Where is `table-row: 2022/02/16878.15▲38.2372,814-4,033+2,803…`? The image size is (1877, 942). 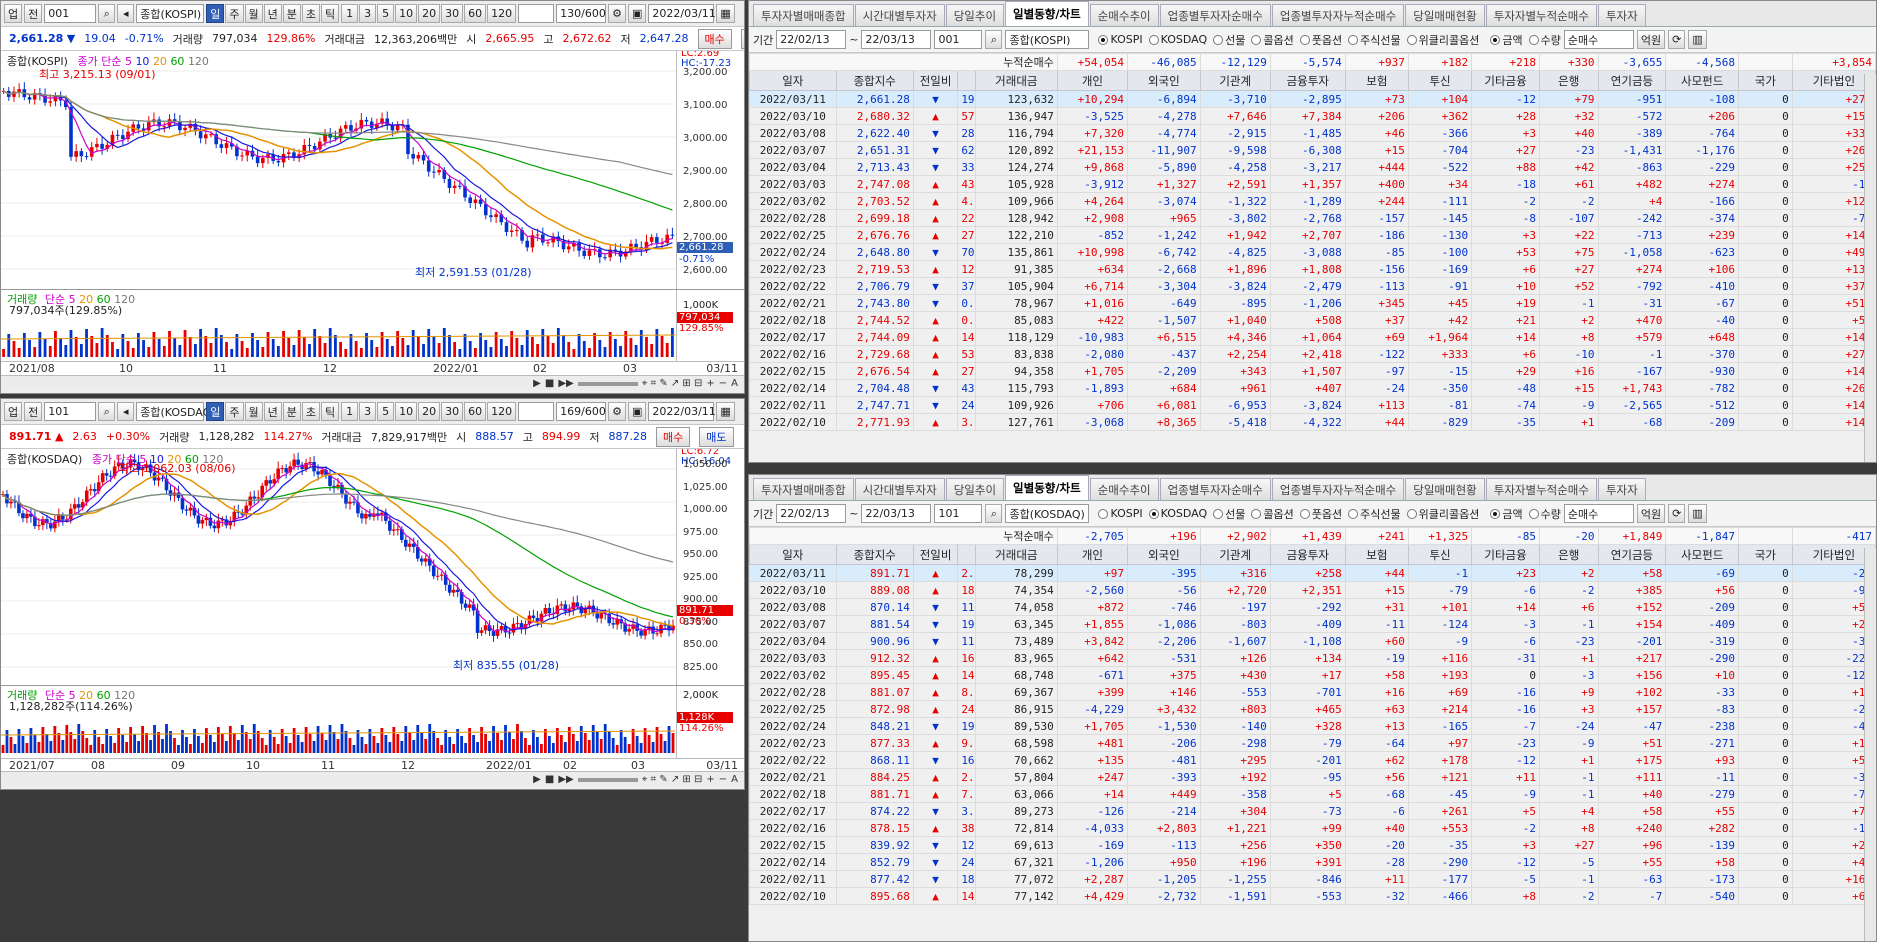
table-row: 2022/02/16878.15▲38.2372,814-4,033+2,803… is located at coordinates (1312, 828).